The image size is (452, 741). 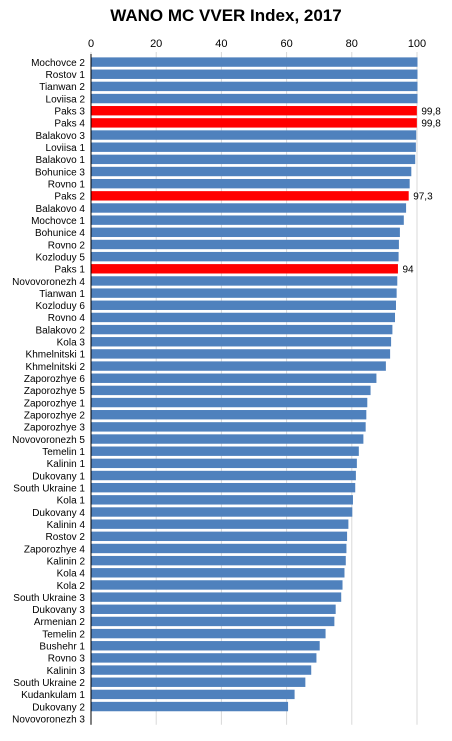 I want to click on category-label: Rostov 1, so click(x=66, y=75).